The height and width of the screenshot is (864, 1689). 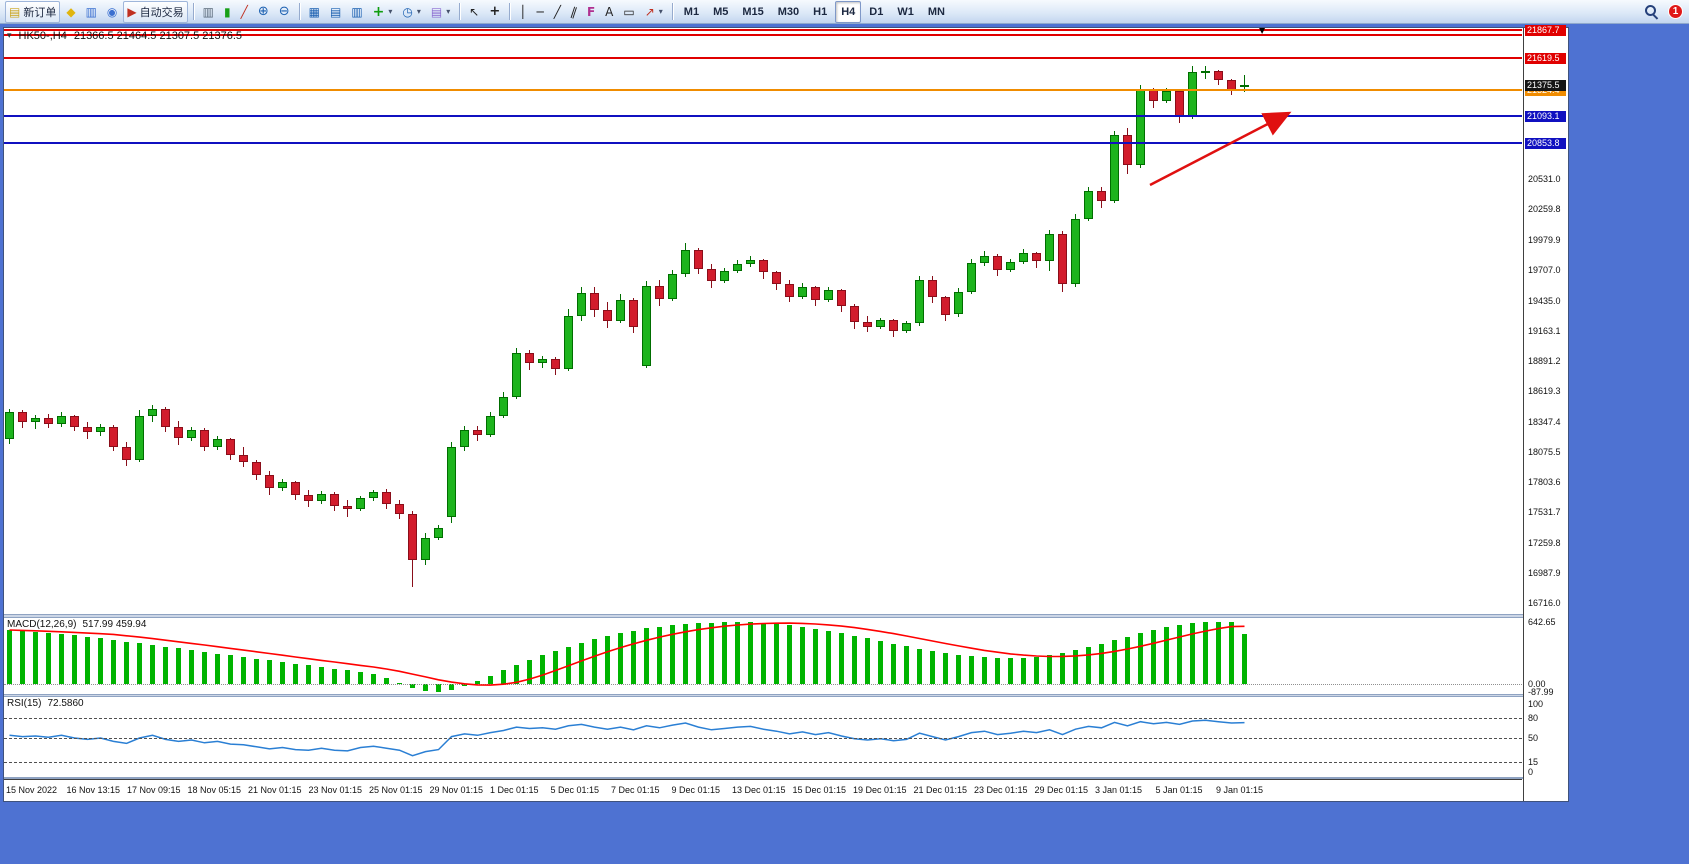 I want to click on horizontal-line-button: ─, so click(x=539, y=12).